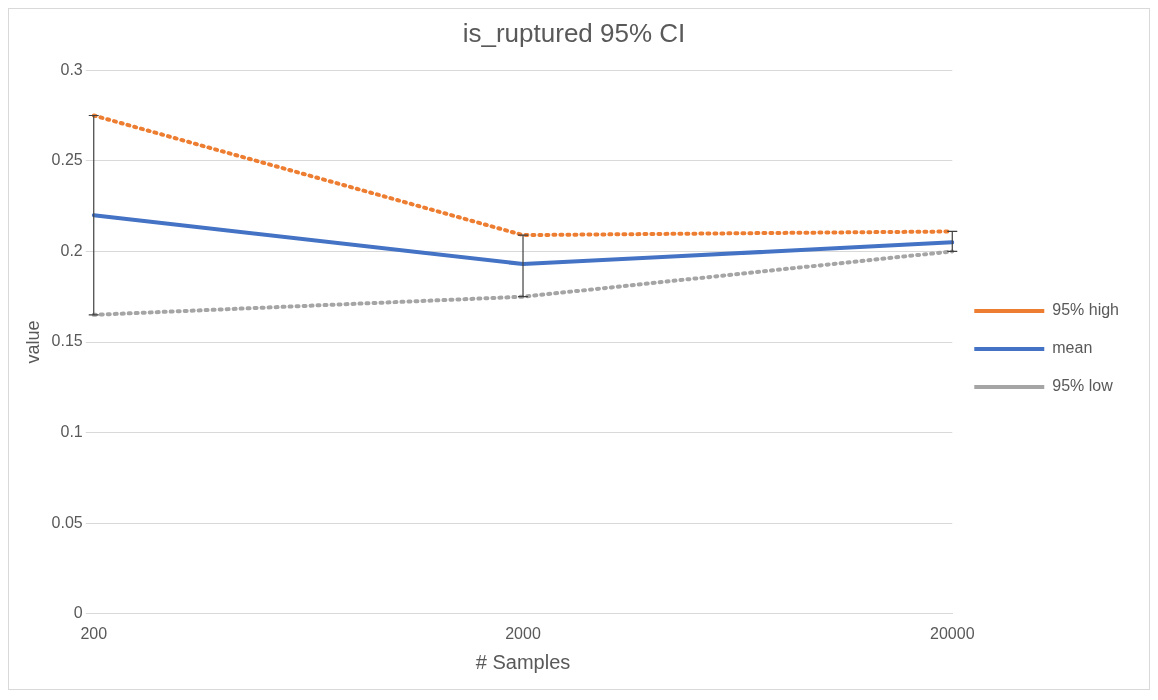  What do you see at coordinates (574, 32) in the screenshot?
I see `chart-title: is_ruptured 95% CI` at bounding box center [574, 32].